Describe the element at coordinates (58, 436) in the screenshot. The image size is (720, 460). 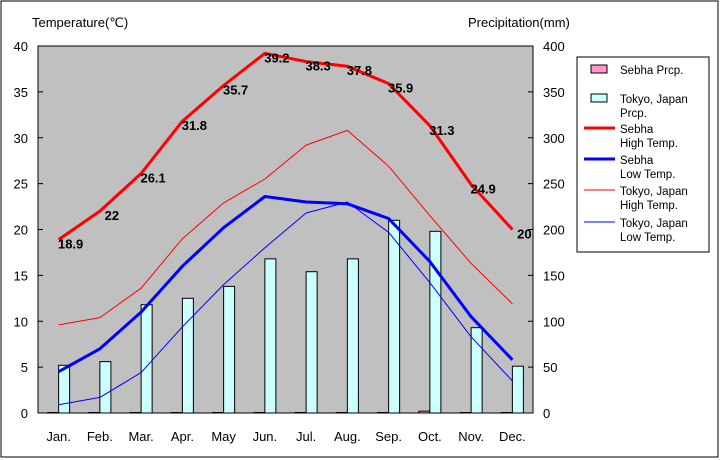
I see `x-tick-0: Jan.` at that location.